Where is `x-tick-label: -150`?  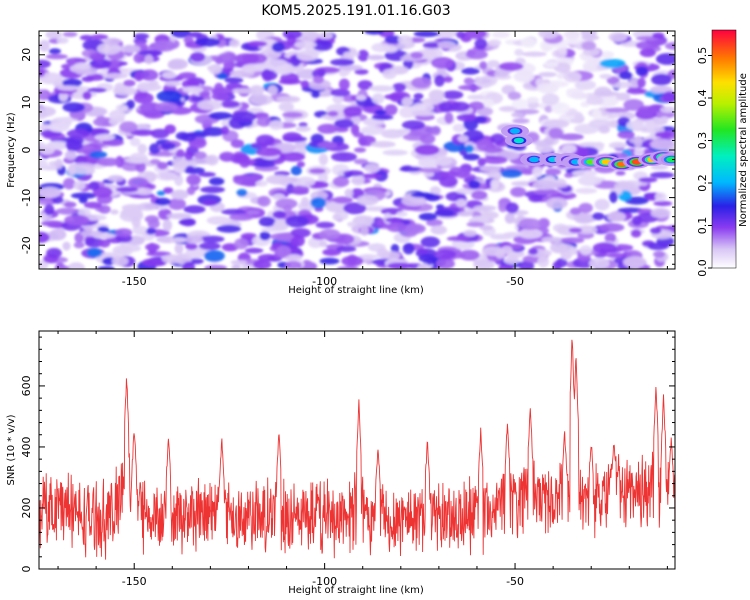 x-tick-label: -150 is located at coordinates (134, 281).